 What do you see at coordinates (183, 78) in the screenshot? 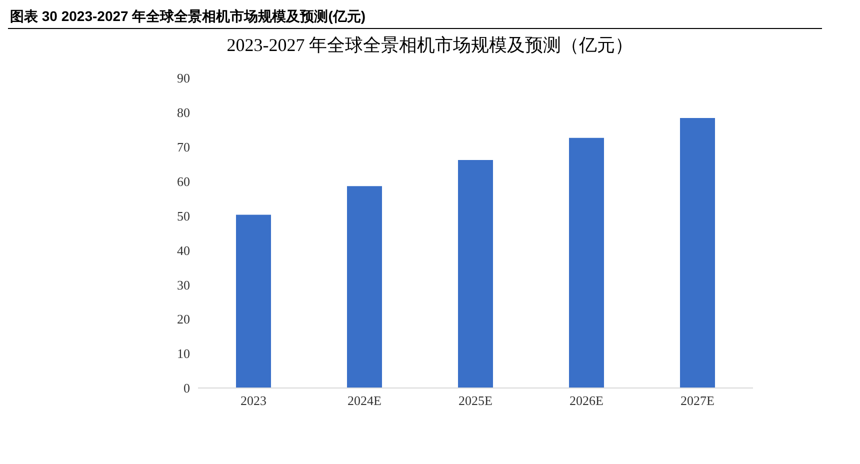
I see `y-tick-label: 90` at bounding box center [183, 78].